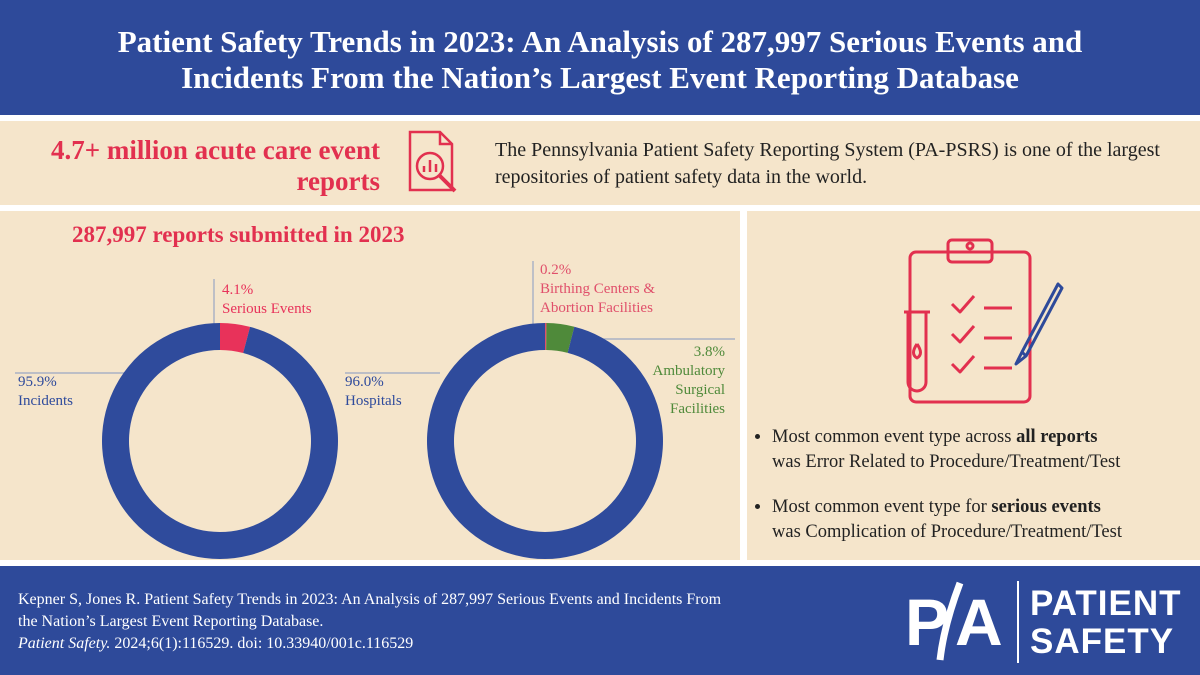  What do you see at coordinates (1102, 641) in the screenshot?
I see `logo-word: SAFETY` at bounding box center [1102, 641].